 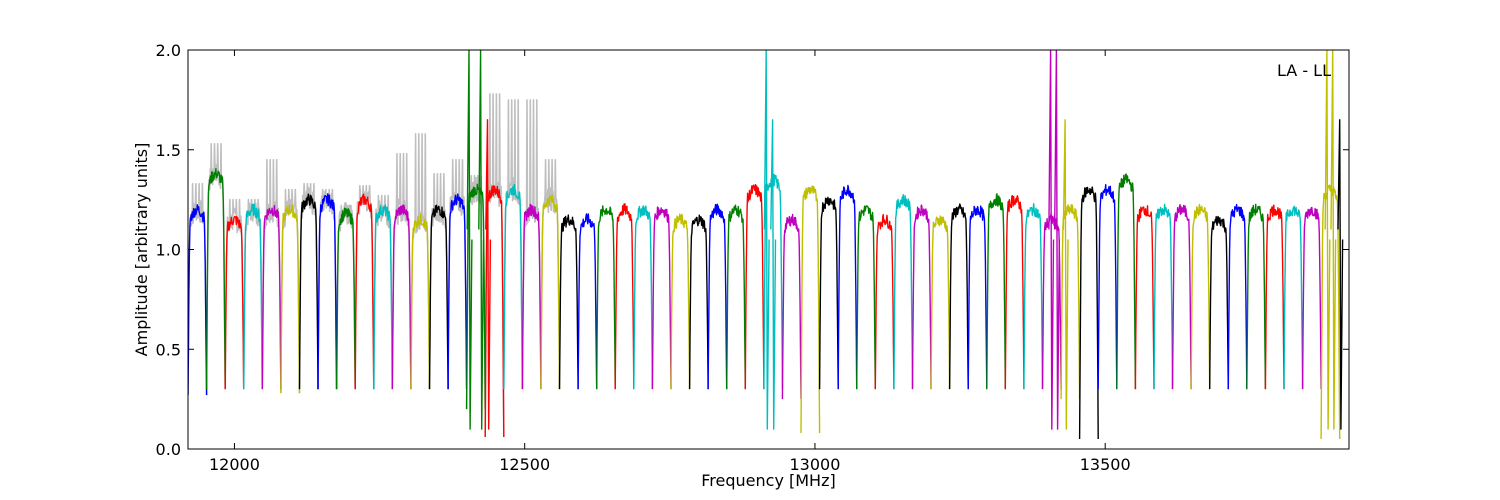 I want to click on baseline-annotation: LA - LL, so click(x=1304, y=70).